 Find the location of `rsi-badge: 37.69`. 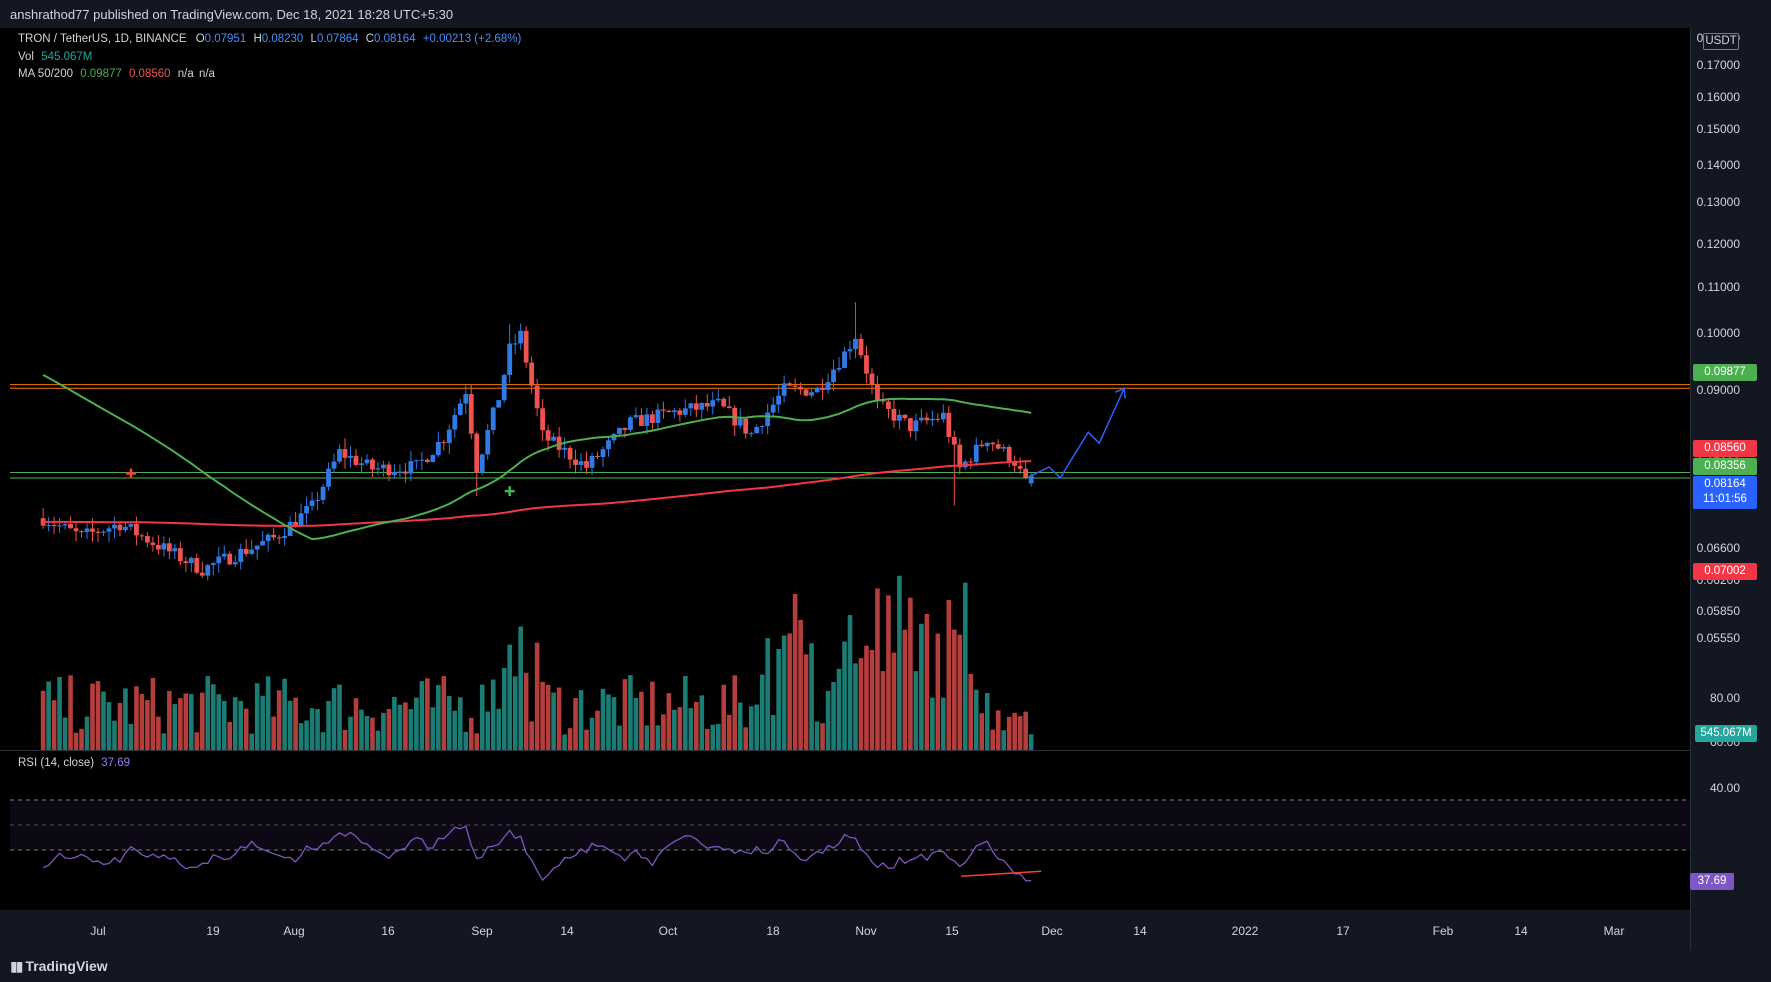

rsi-badge: 37.69 is located at coordinates (1712, 881).